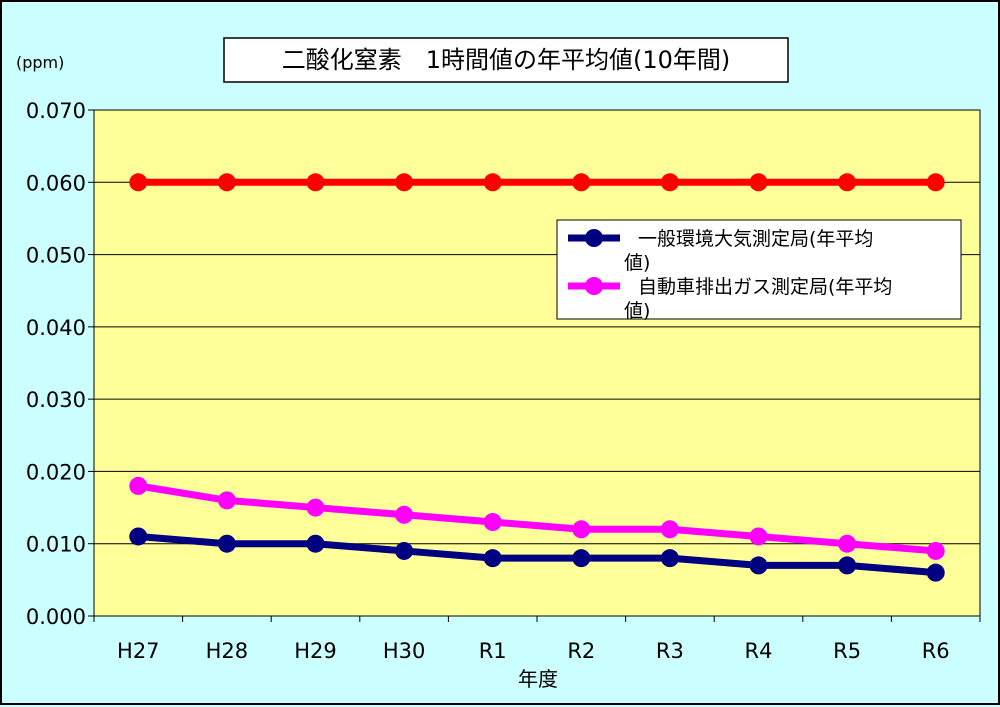  I want to click on x-tick-label: H30, so click(404, 651).